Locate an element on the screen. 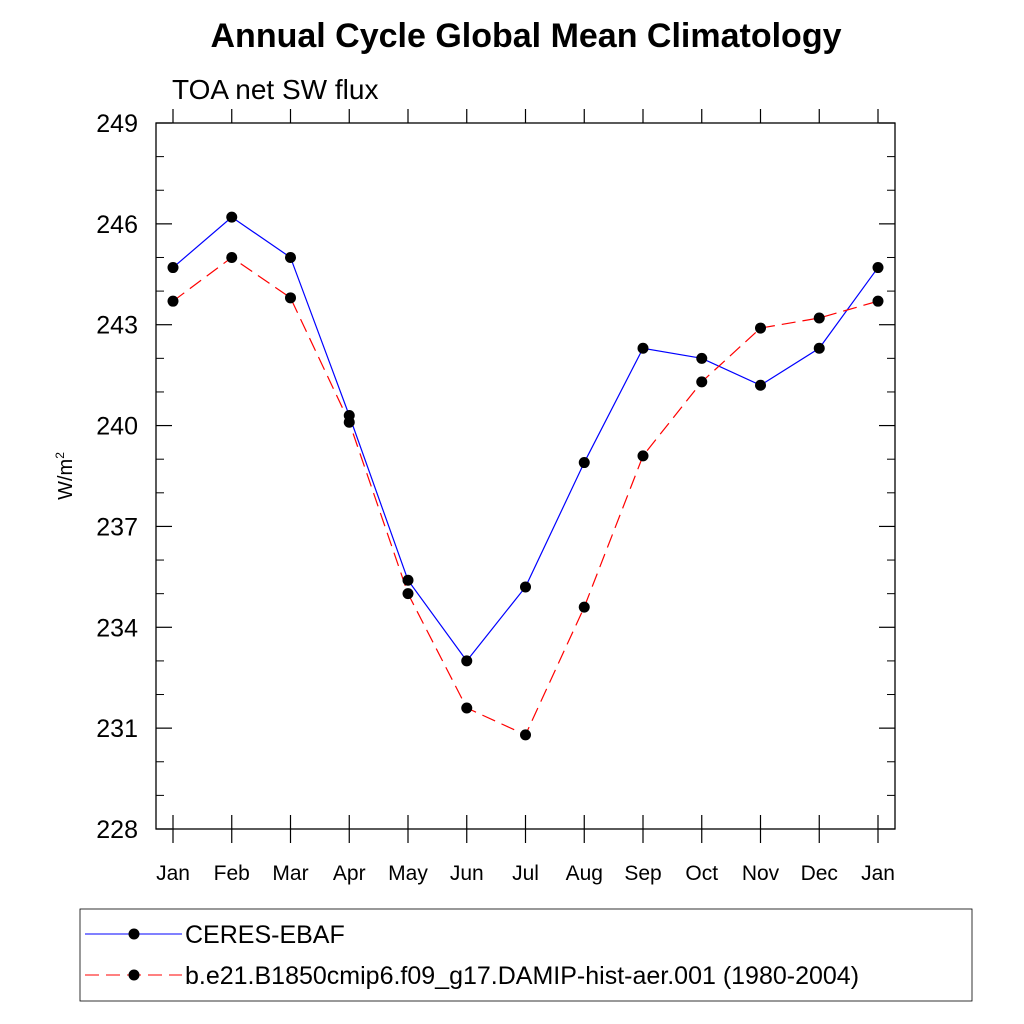 This screenshot has width=1024, height=1024. y-tick-label: 246 is located at coordinates (117, 225).